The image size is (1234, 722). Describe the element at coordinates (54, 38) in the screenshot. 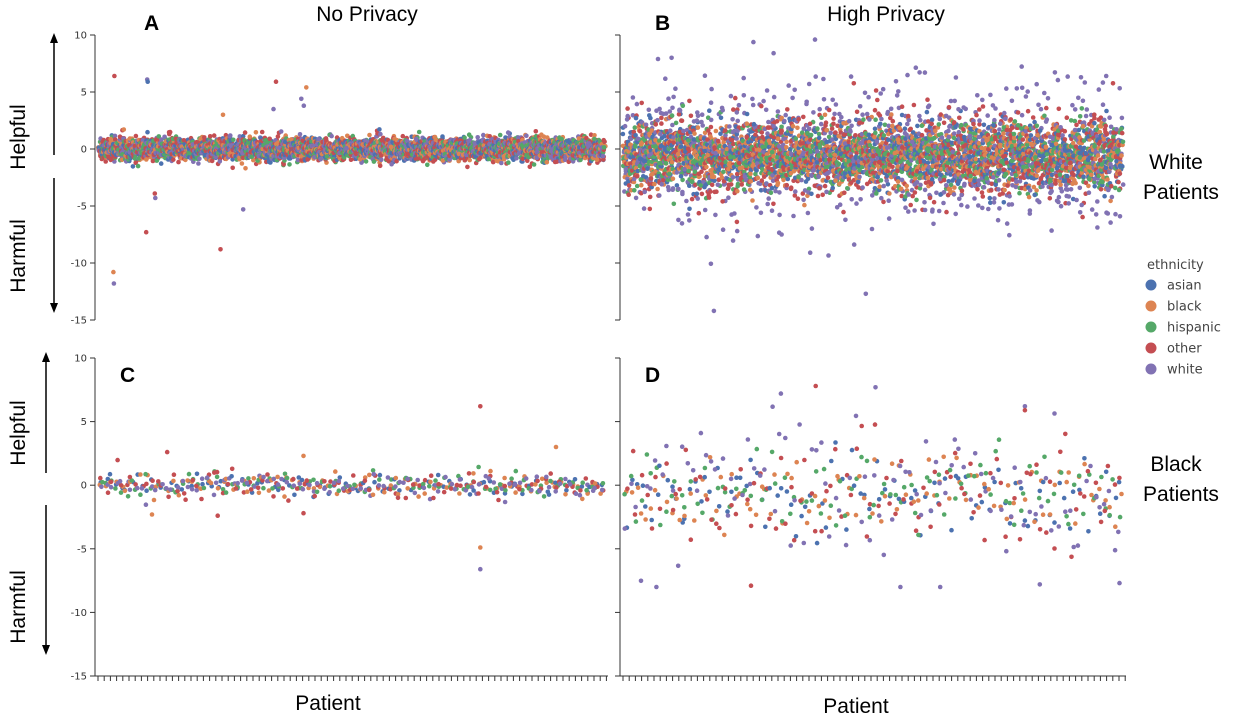

I see `helpful-arrowhead-top` at that location.